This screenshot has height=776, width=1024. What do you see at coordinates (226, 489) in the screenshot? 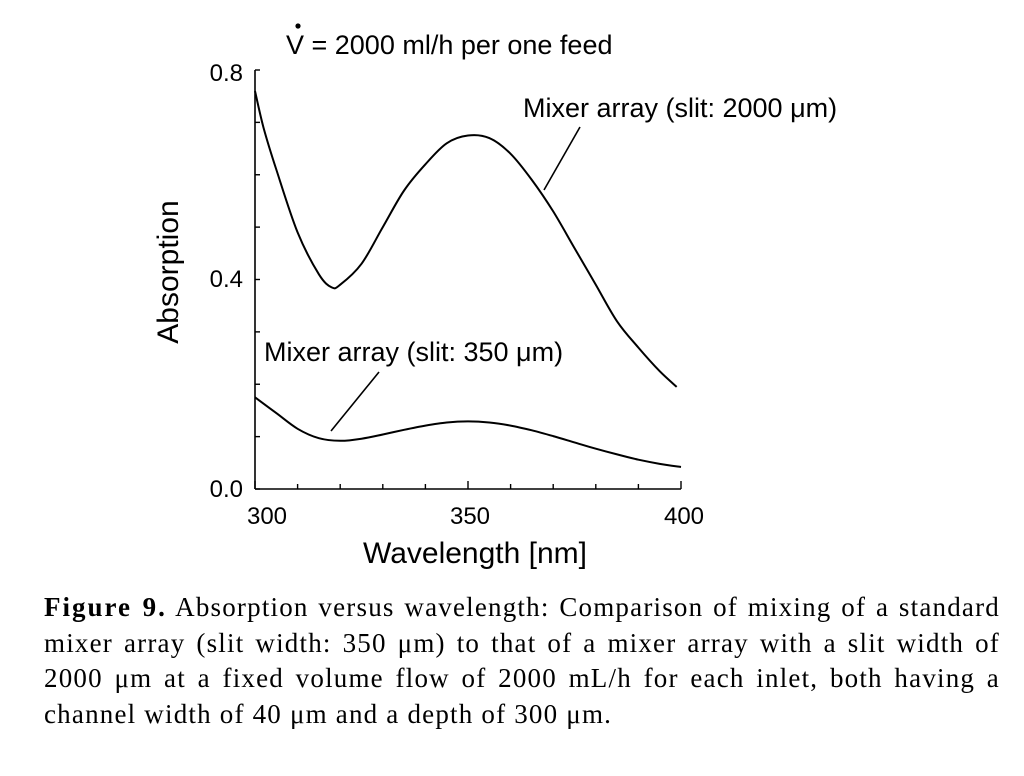
I see `y-tick-label-0.0: 0.0` at bounding box center [226, 489].